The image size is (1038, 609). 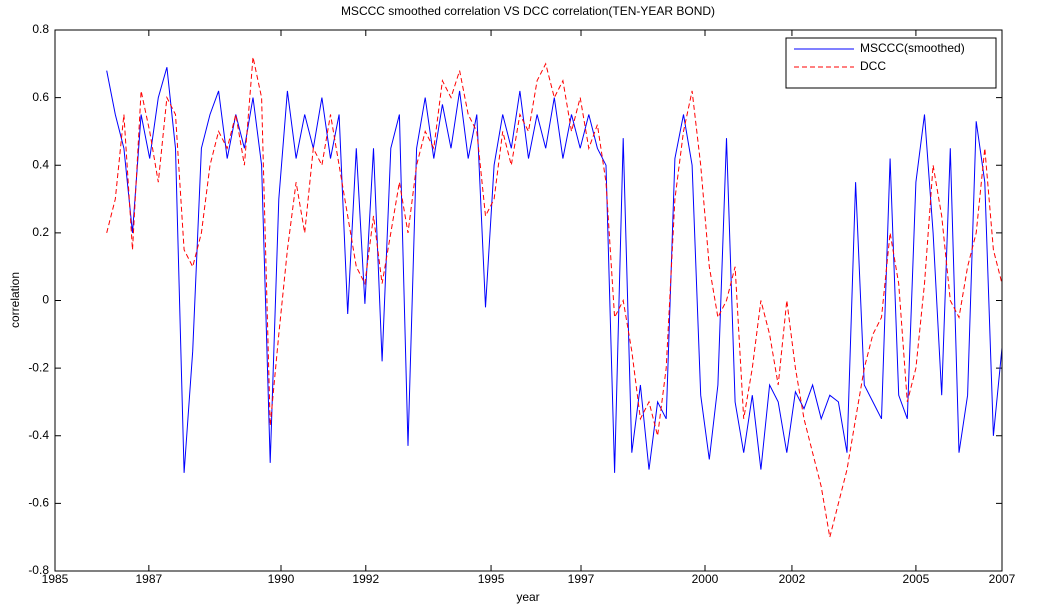 I want to click on legend-box, so click(x=891, y=63).